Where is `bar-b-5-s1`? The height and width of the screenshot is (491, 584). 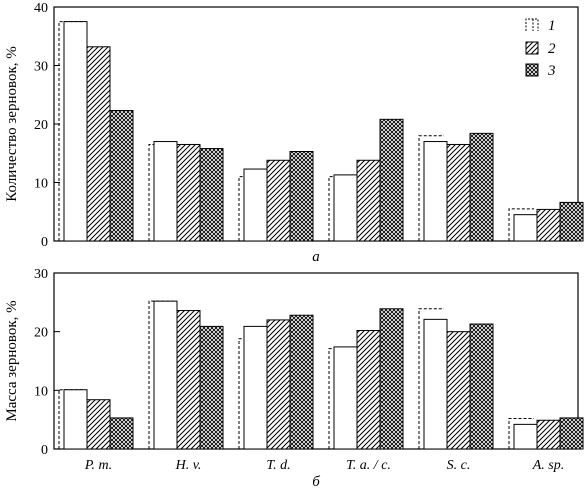 bar-b-5-s1 is located at coordinates (525, 436).